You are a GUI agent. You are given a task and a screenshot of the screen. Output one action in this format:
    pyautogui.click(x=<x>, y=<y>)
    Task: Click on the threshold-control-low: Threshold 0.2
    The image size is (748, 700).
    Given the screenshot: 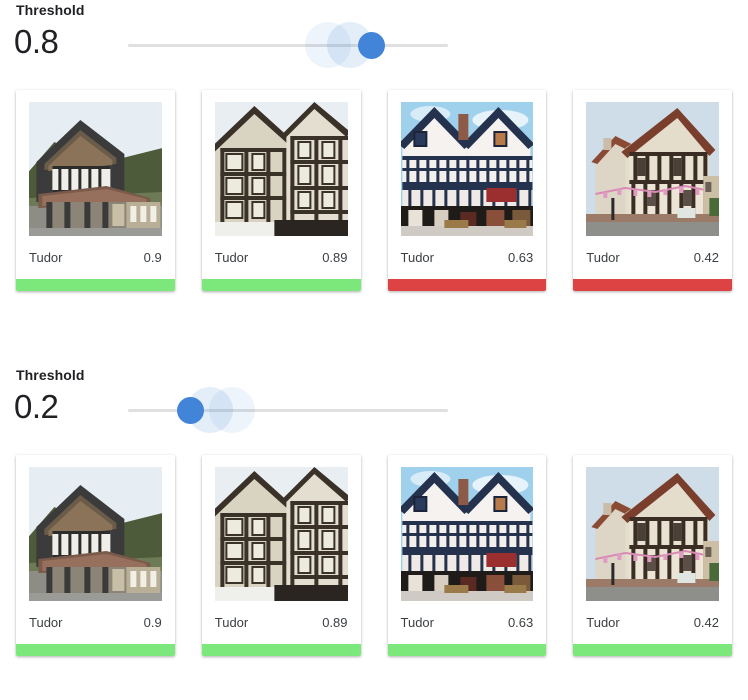 What is the action you would take?
    pyautogui.click(x=374, y=410)
    